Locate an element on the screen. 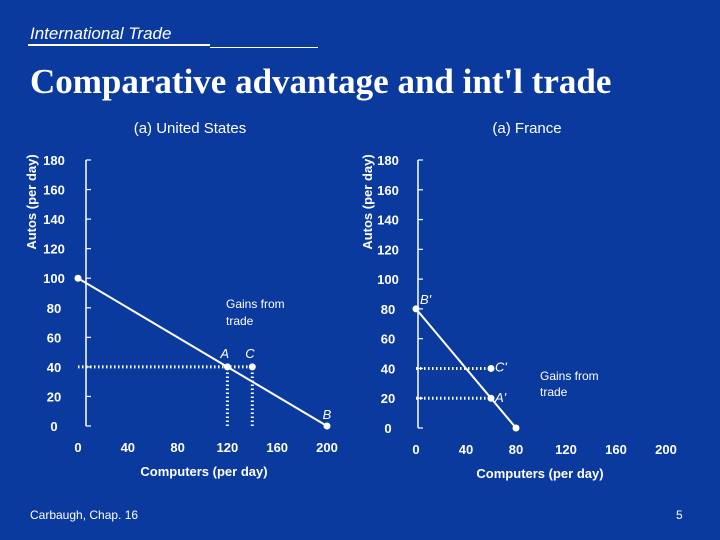 The width and height of the screenshot is (720, 540). us-y-tick-label: 160 is located at coordinates (54, 190).